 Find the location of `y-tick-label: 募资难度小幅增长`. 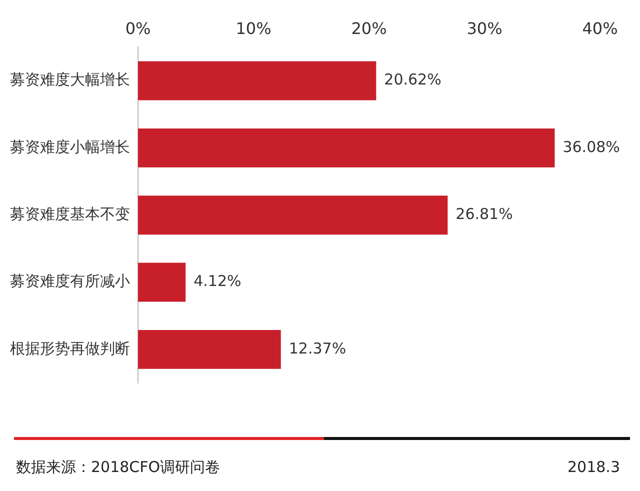

y-tick-label: 募资难度小幅增长 is located at coordinates (70, 147).